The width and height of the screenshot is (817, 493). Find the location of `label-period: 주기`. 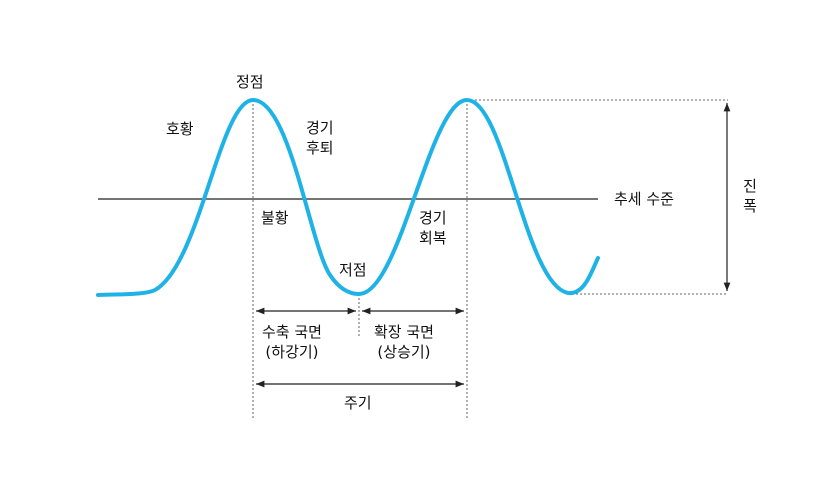

label-period: 주기 is located at coordinates (358, 403).